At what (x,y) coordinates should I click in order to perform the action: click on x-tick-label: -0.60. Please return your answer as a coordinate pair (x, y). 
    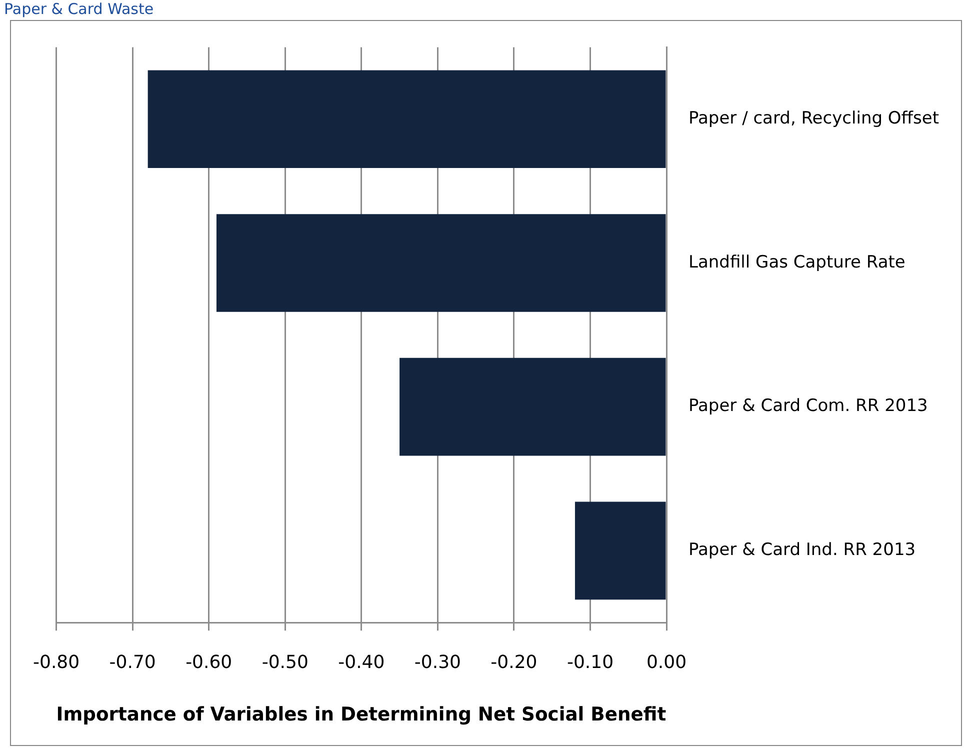
    Looking at the image, I should click on (209, 663).